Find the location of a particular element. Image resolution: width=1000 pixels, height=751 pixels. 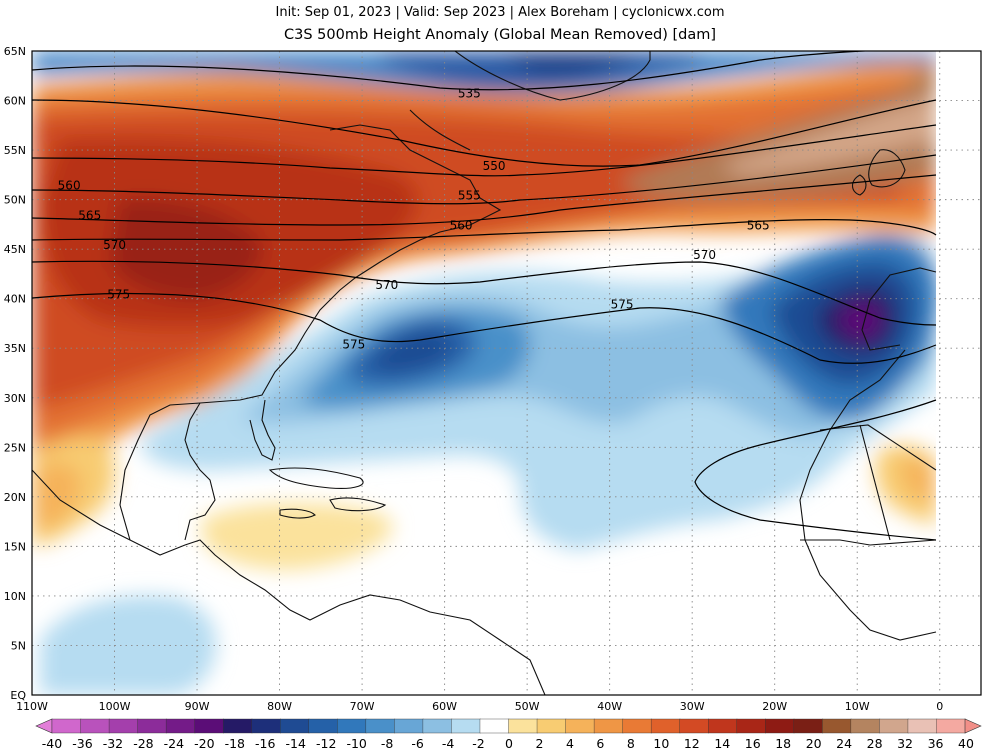

latitude-label: 30N is located at coordinates (15, 398).